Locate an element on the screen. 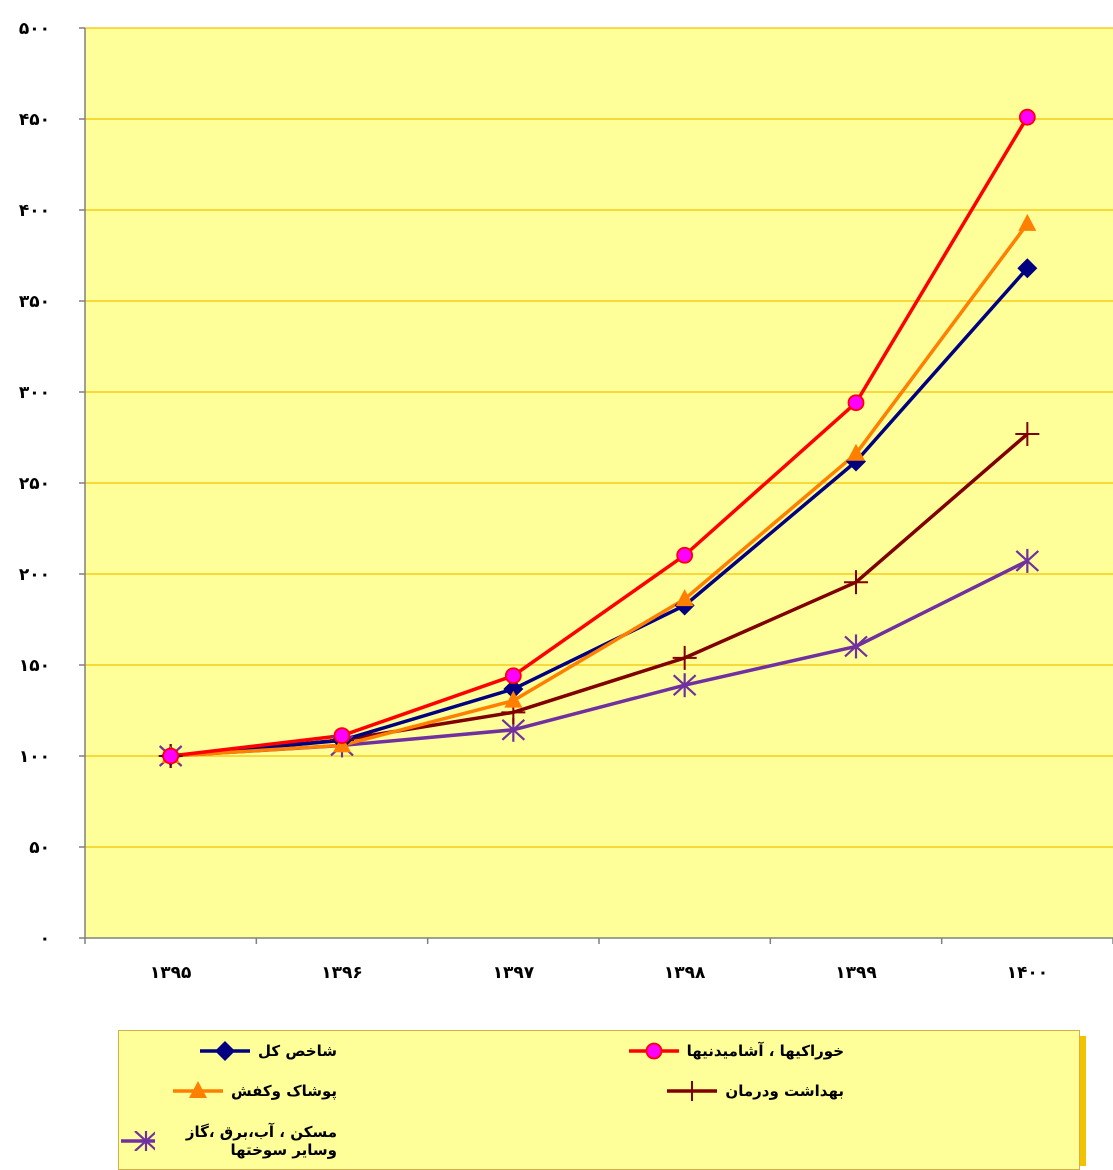  x-tick-labels: ۱۳۹۵ ۱۳۹۶ ۱۳۹۷ ۱۳۹۸ ۱۳۹۹ ۱۴۰۰ is located at coordinates (599, 973).